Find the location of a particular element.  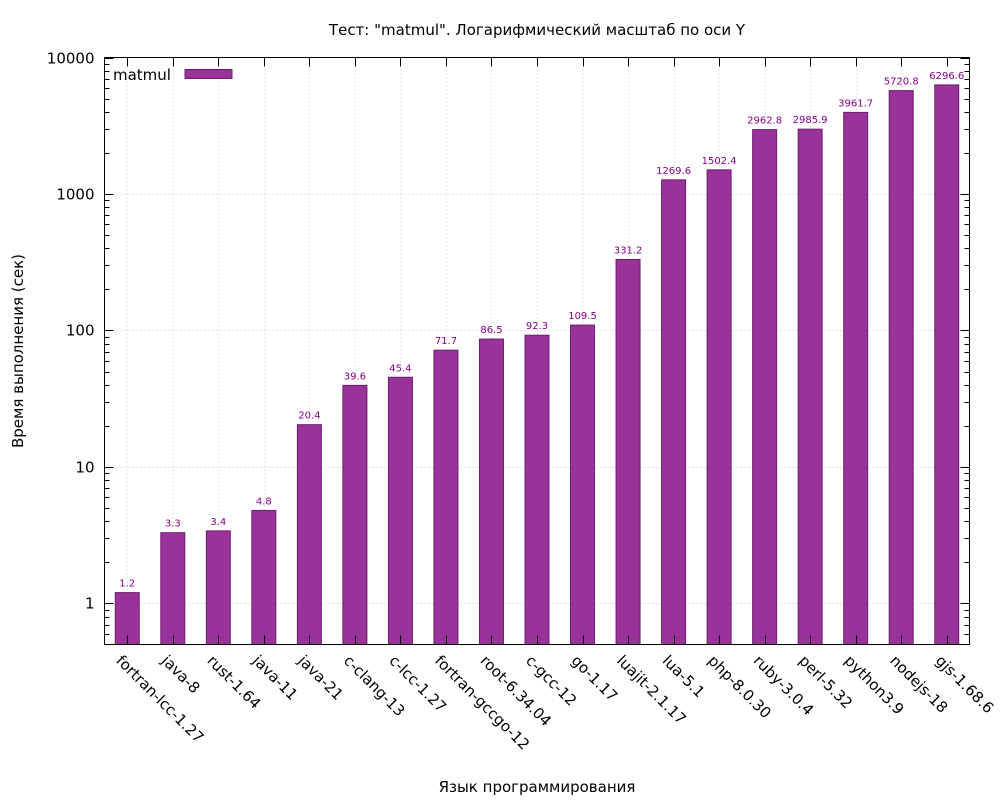

legend: matmul is located at coordinates (173, 75).